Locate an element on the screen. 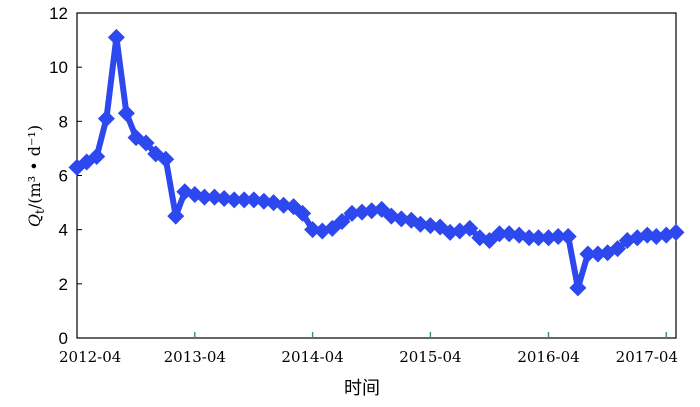  y-axis-title-quantity: Q is located at coordinates (34, 220).